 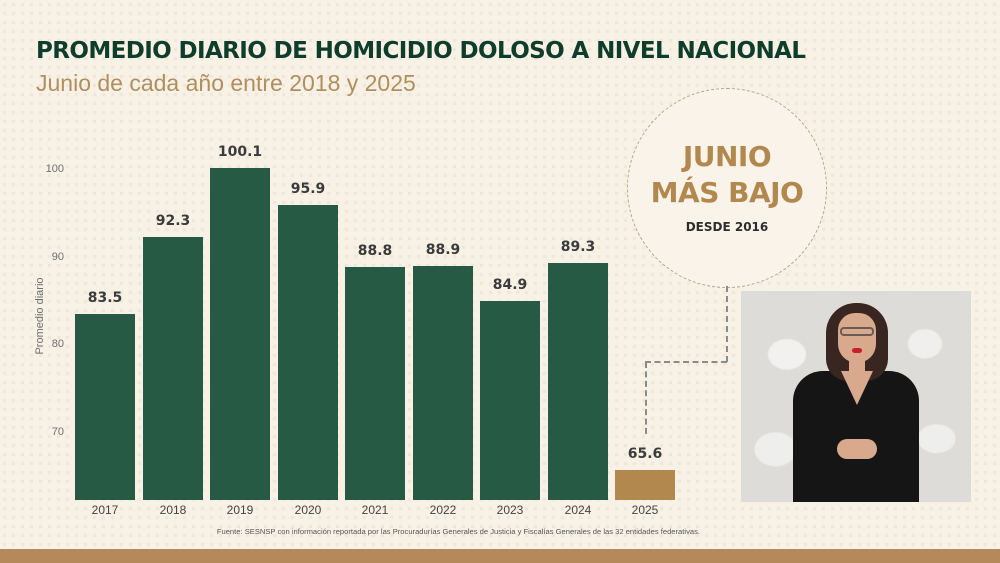 I want to click on x-tick-label: 2021, so click(x=375, y=510).